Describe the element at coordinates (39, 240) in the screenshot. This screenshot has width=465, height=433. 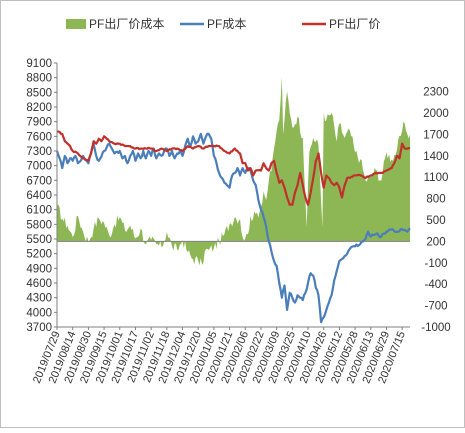
I see `left-tick-label: 5500` at that location.